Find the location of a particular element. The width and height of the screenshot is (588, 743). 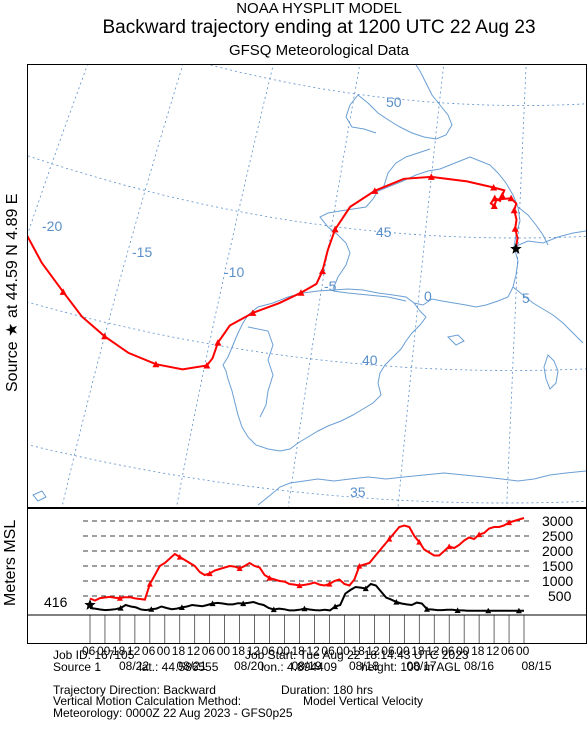

date-label: 08/18 is located at coordinates (364, 666).